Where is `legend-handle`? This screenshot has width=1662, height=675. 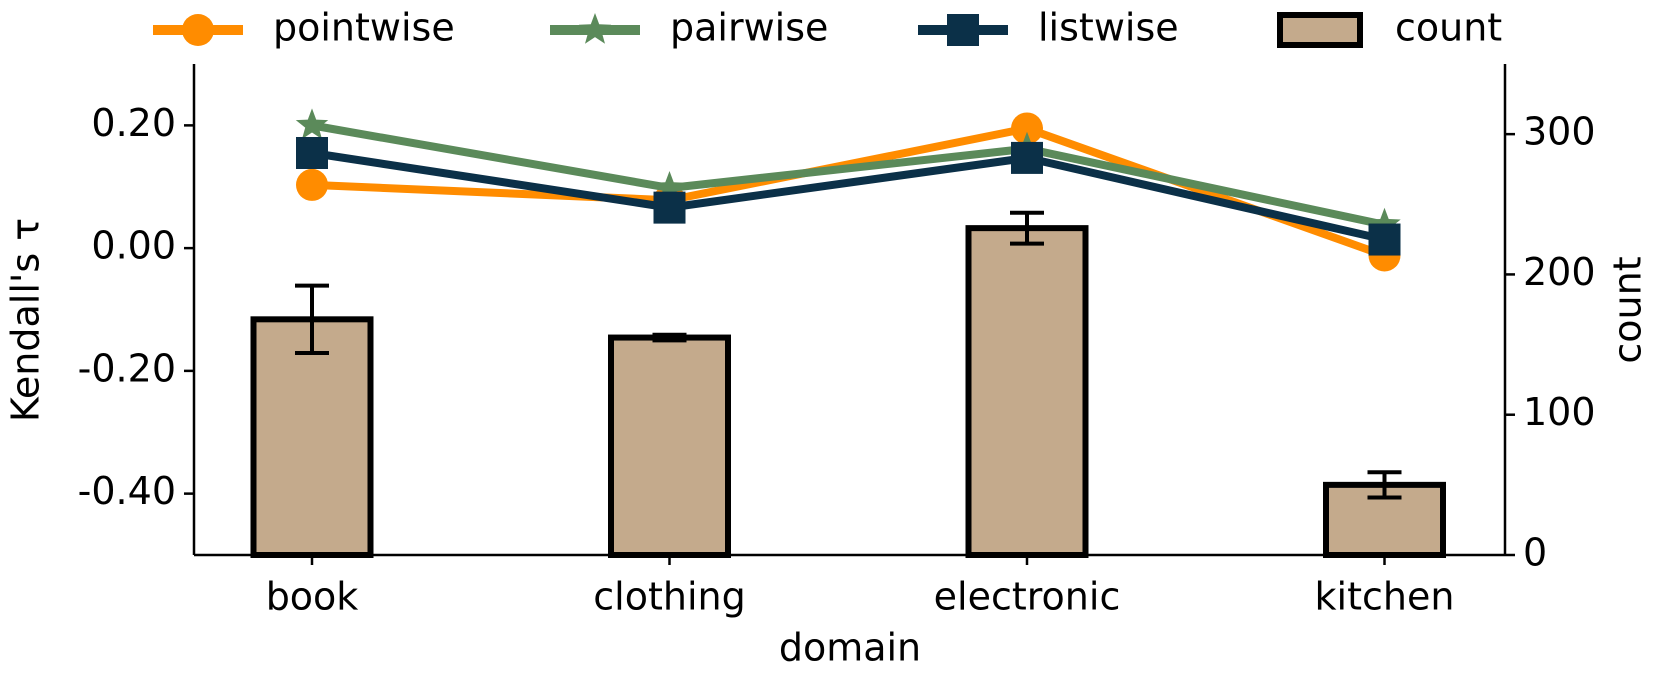
legend-handle is located at coordinates (1320, 30).